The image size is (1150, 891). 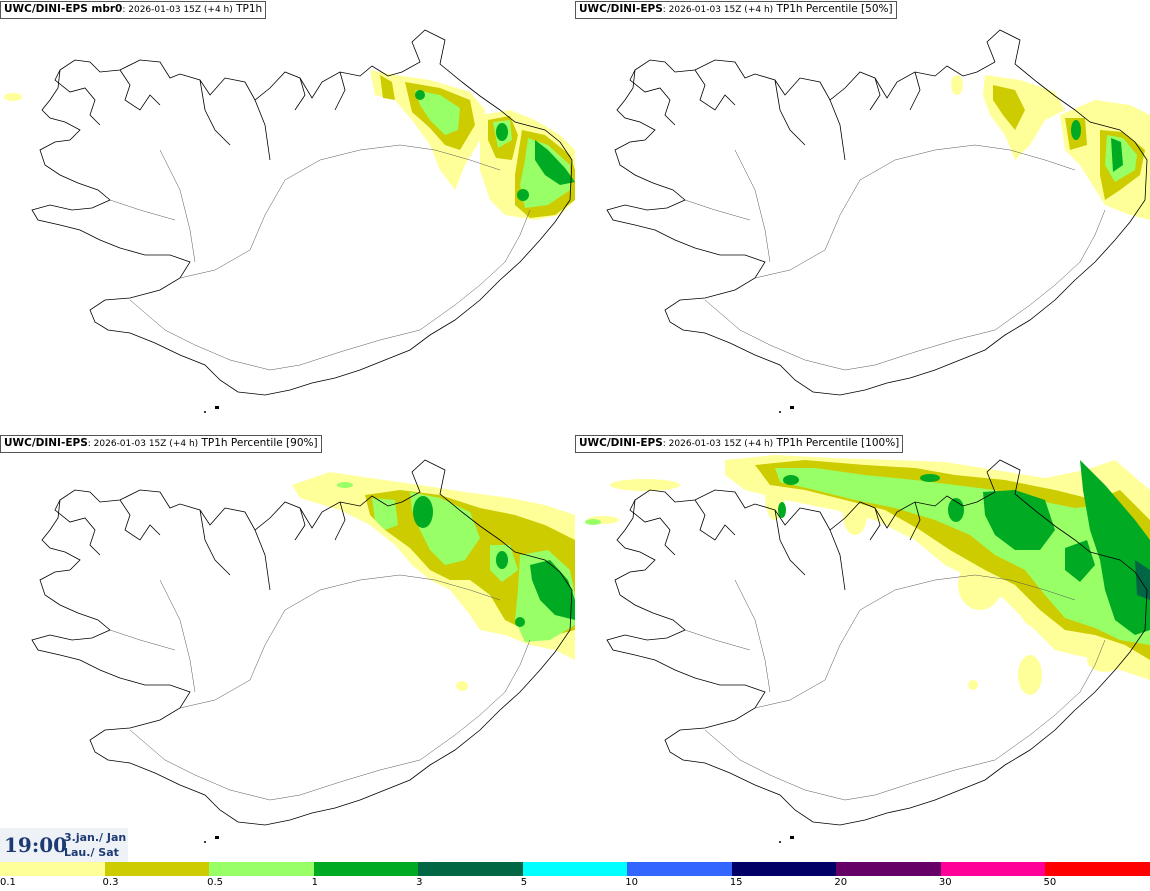 What do you see at coordinates (8, 882) in the screenshot?
I see `legend-tick-label: 0.1` at bounding box center [8, 882].